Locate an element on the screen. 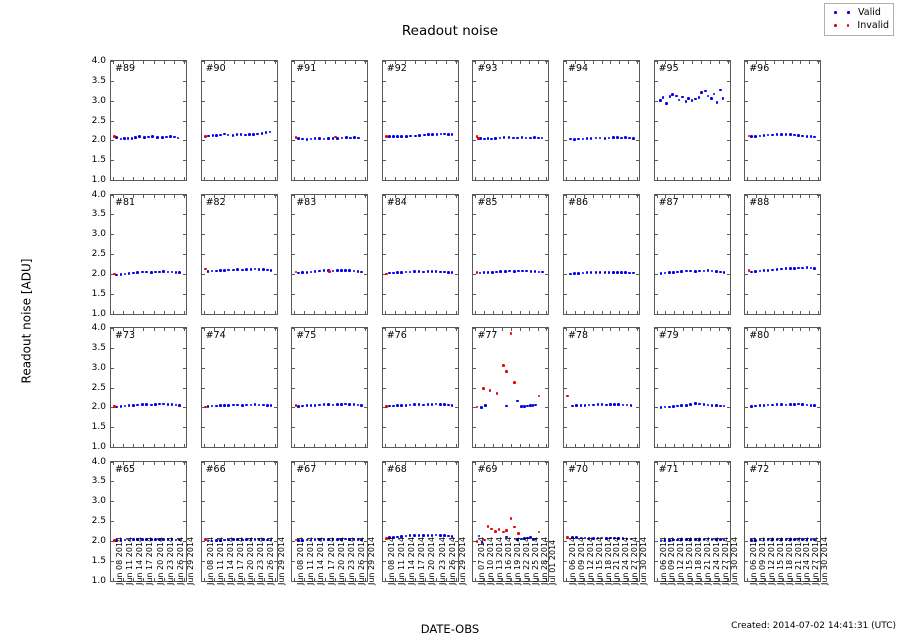  x-tick-label: Jun 26 2014 is located at coordinates (452, 560).